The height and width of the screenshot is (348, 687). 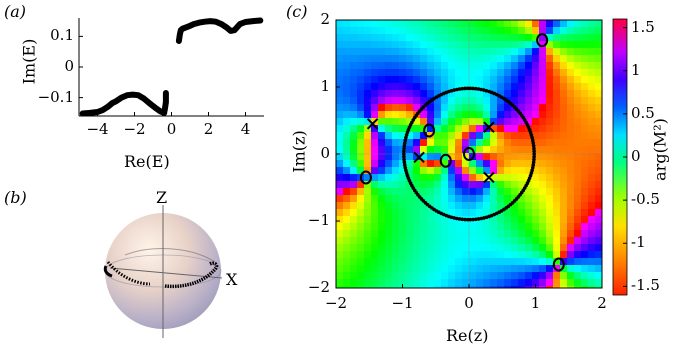 I want to click on colorbar-tick: -1.5, so click(x=645, y=285).